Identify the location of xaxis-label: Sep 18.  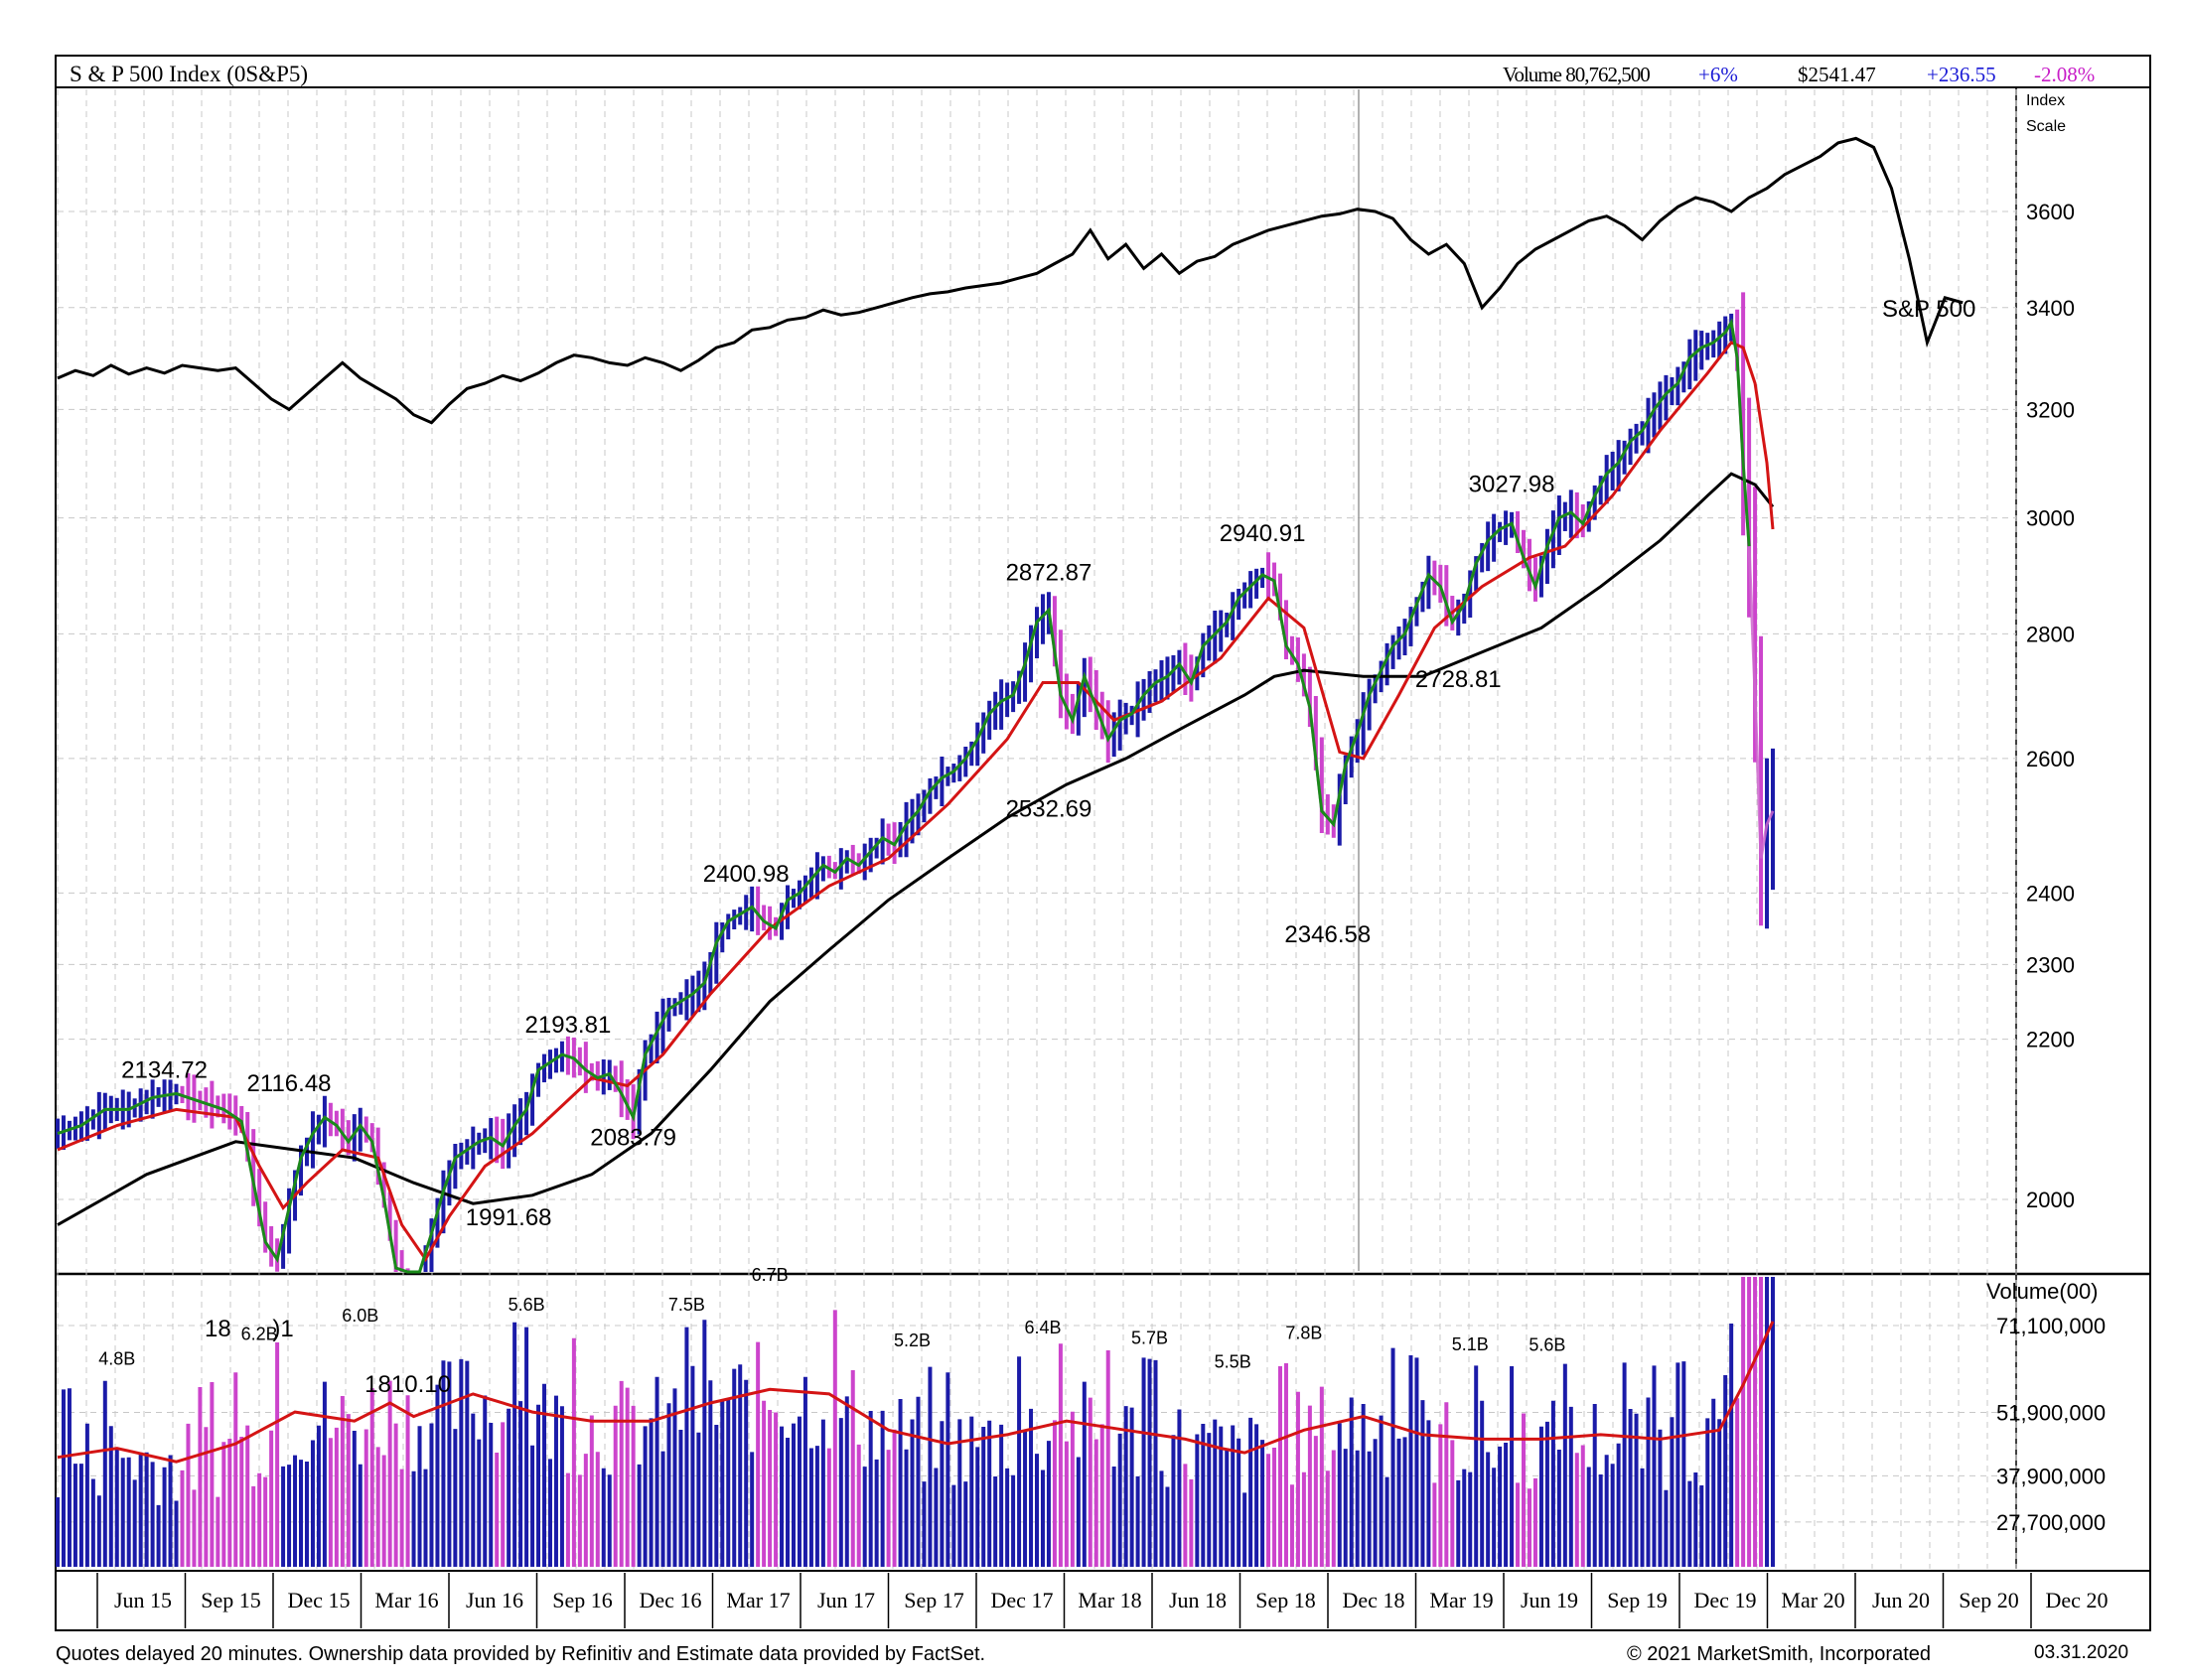
(1286, 1600).